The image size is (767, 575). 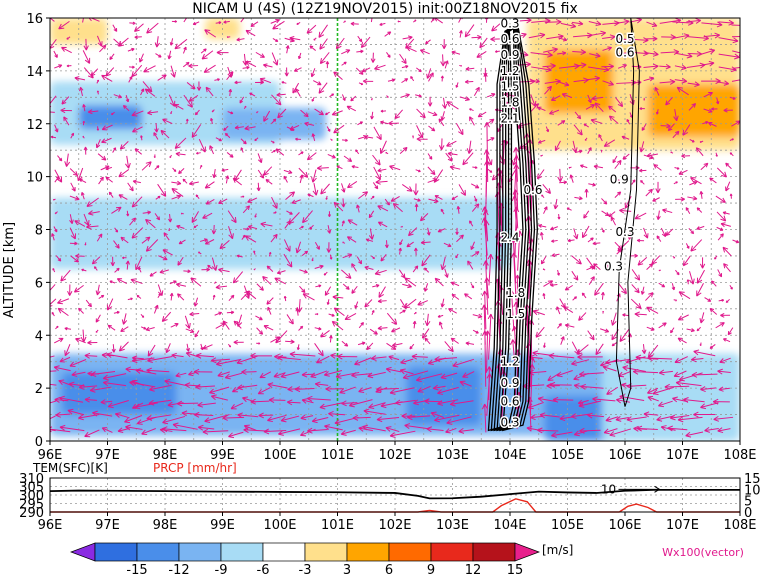 I want to click on colorbar-bin, so click(x=452, y=552).